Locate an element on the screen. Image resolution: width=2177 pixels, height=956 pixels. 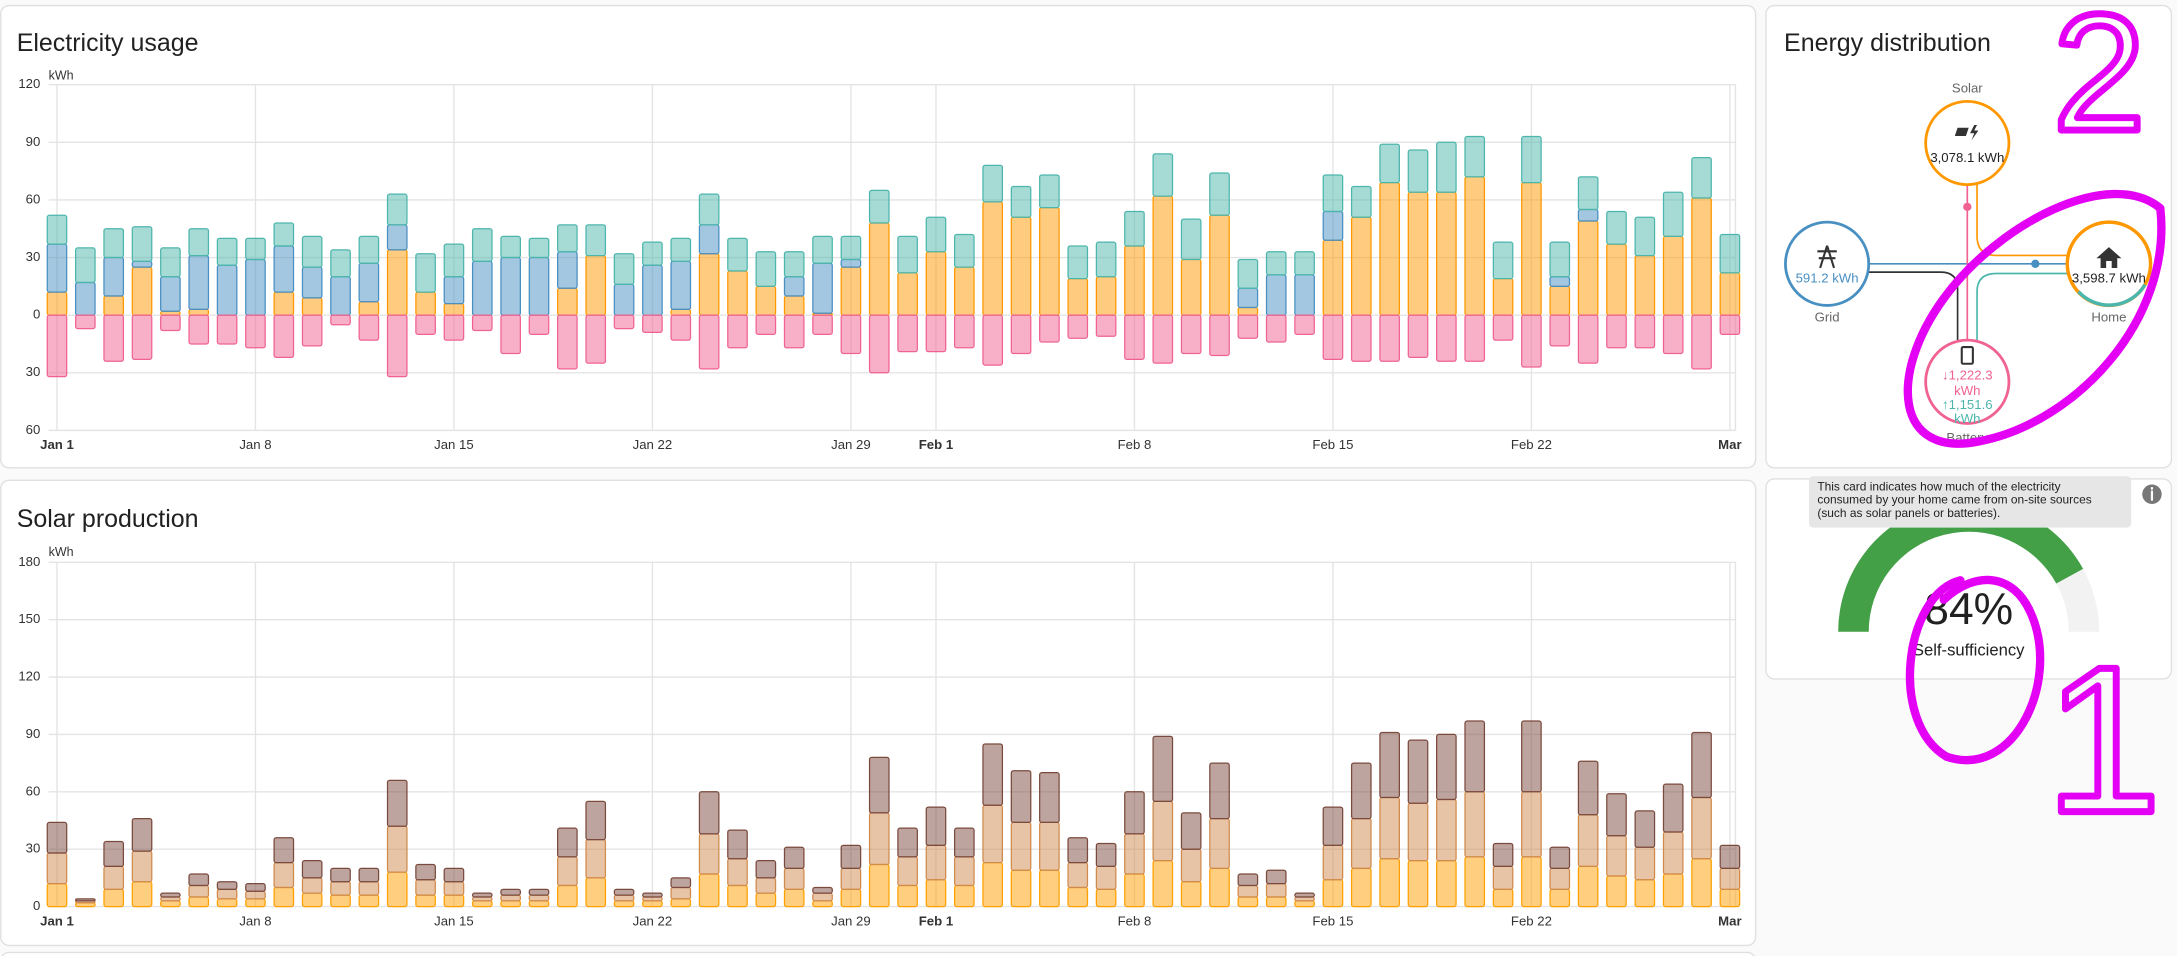
flow-grid-battery is located at coordinates (1913, 306).